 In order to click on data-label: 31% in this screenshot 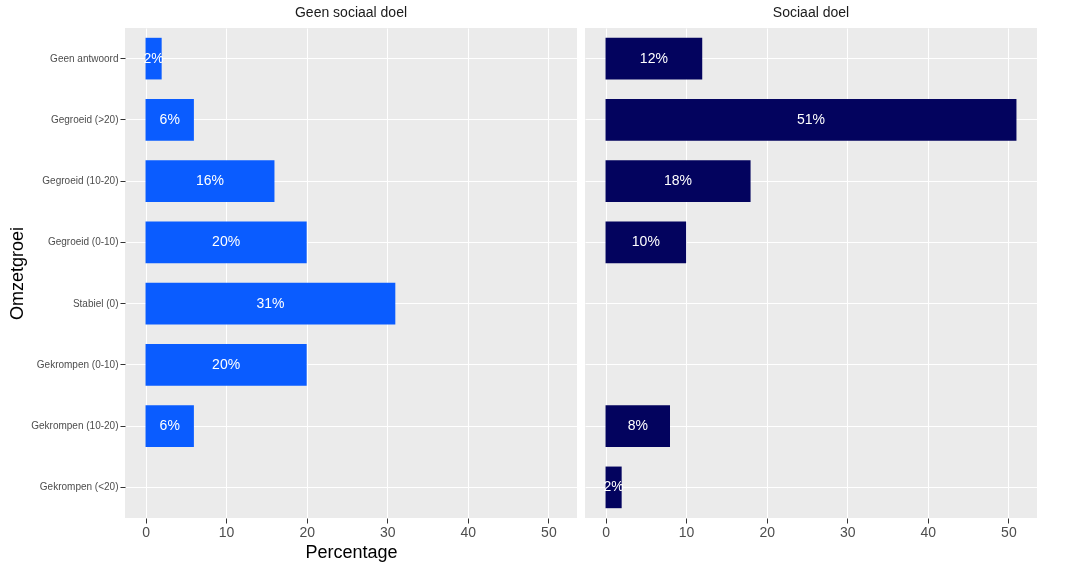, I will do `click(270, 302)`.